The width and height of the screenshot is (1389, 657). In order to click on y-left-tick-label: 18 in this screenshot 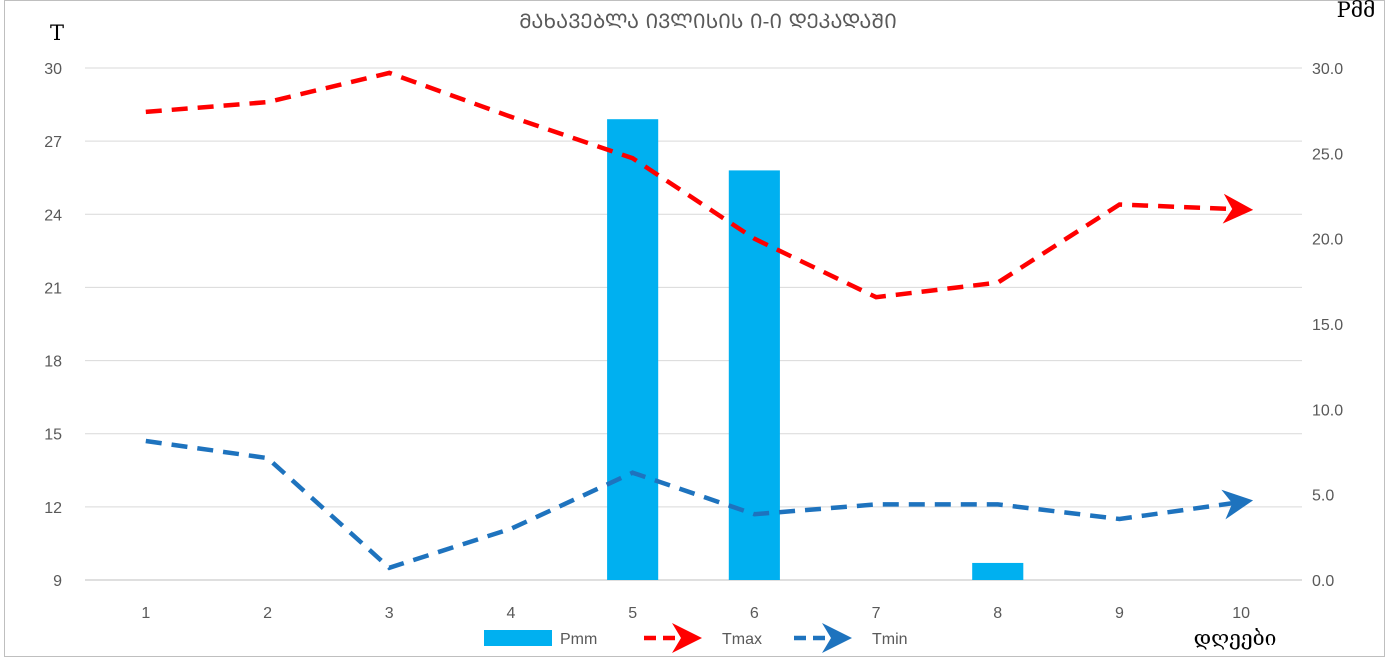, I will do `click(53, 362)`.